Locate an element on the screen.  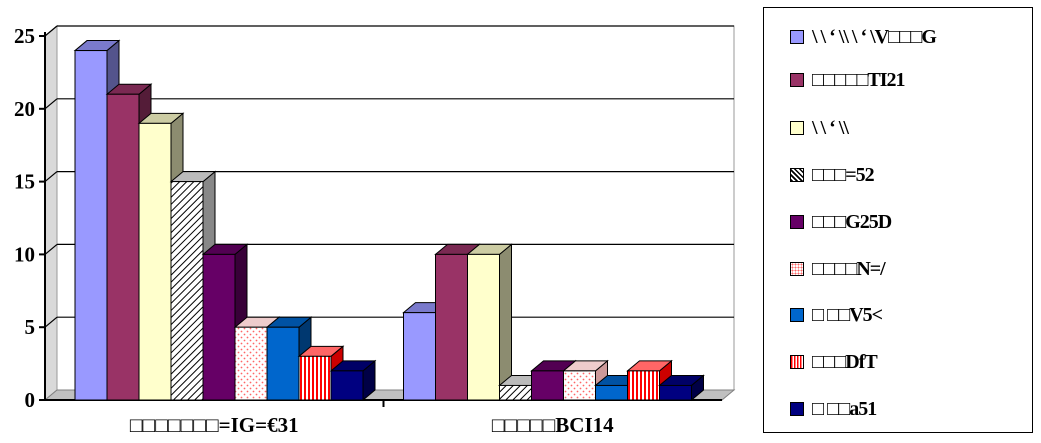
legend-item: \ \ ‘ \\ is located at coordinates (819, 127).